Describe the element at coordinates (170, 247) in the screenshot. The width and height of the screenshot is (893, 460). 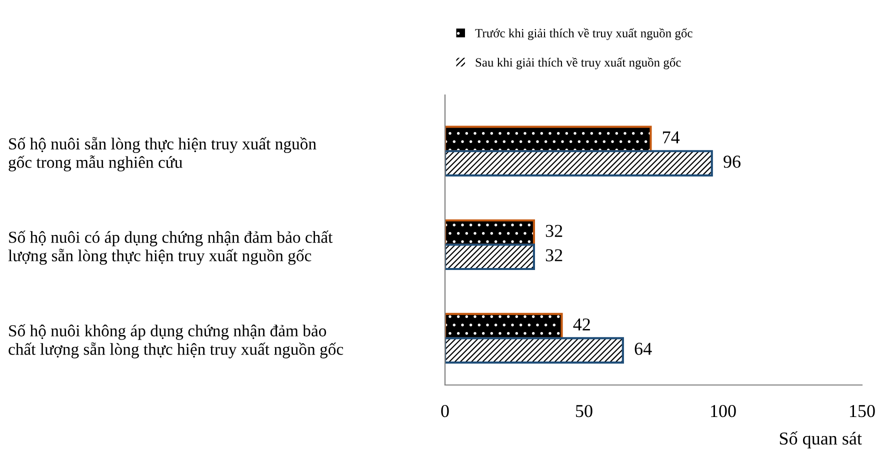
I see `y-tick-label: Số hộ nuôi có áp dụng chứng nhận đảm bảo chất lượng sẵn lòng thực hiện truy xuất nguồn gốc` at that location.